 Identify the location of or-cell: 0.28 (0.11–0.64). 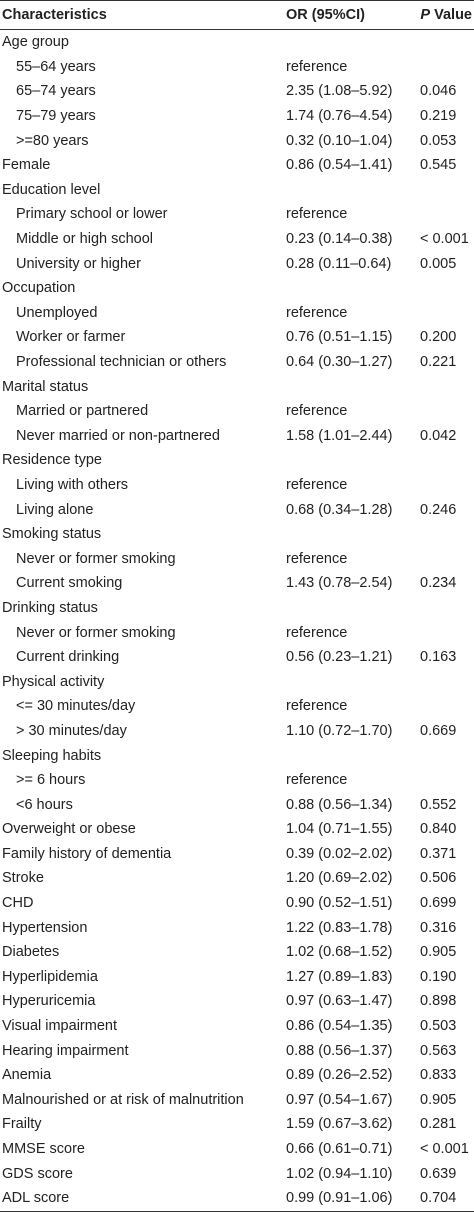
(339, 263).